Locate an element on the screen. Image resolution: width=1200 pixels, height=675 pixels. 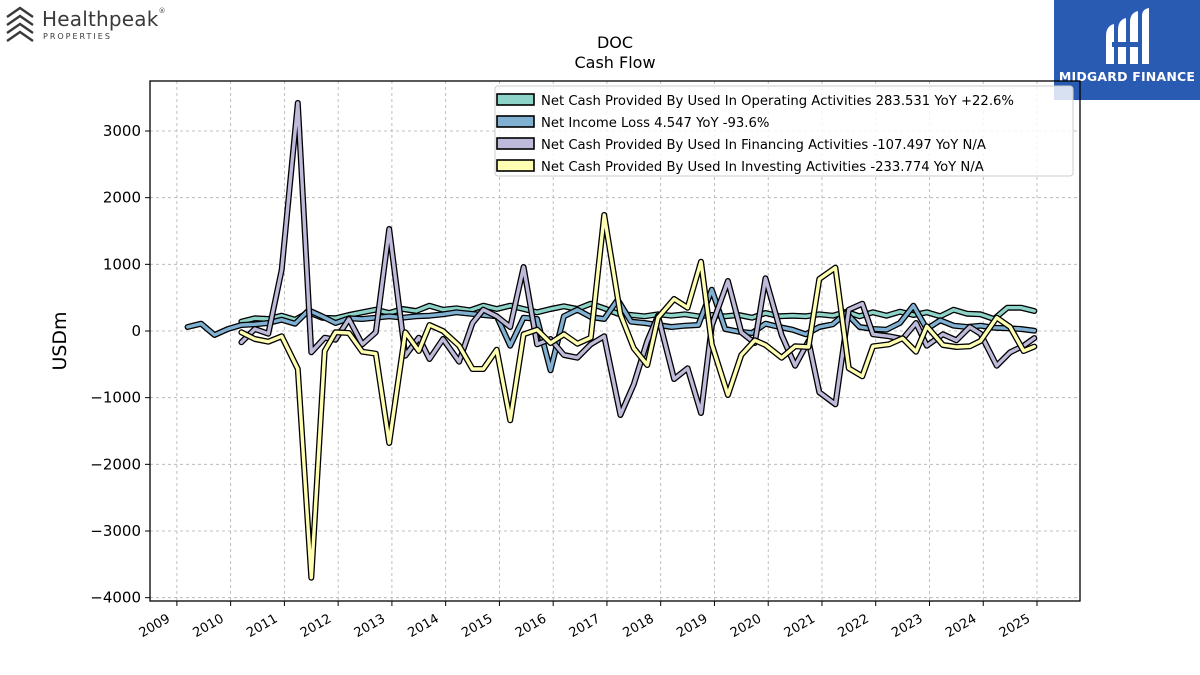
y-tick-label: 0 is located at coordinates (136, 331).